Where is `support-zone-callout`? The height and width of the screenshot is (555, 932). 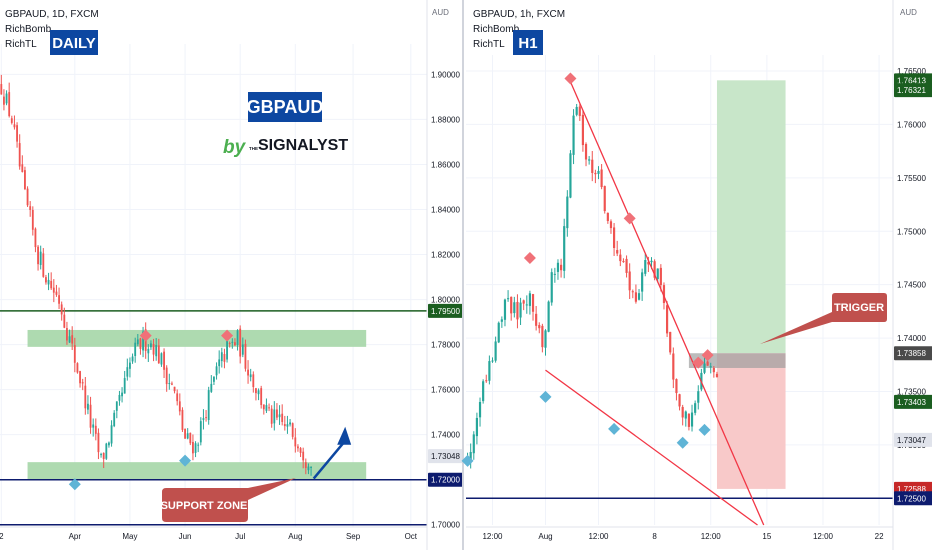
support-zone-callout is located at coordinates (229, 500).